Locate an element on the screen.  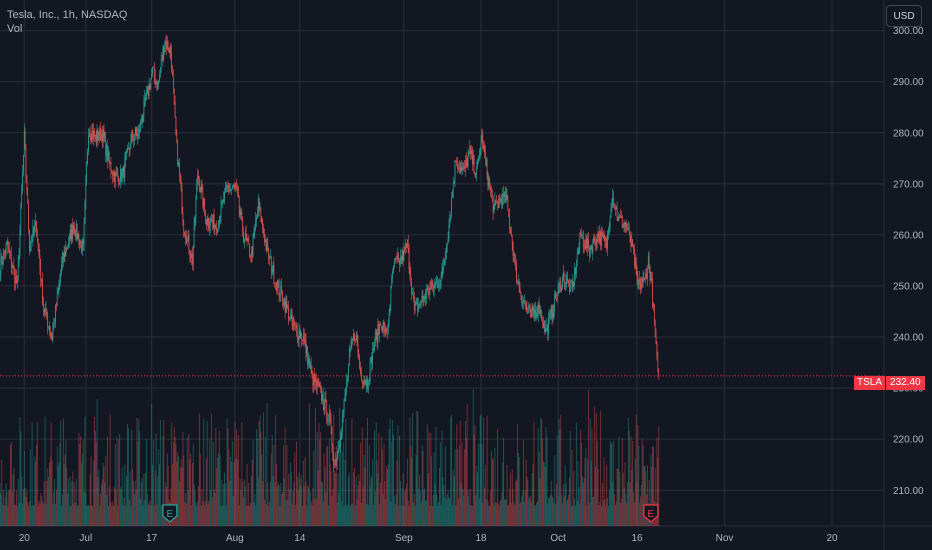
symbol-title: Tesla, Inc., 1h, NASDAQ is located at coordinates (67, 15).